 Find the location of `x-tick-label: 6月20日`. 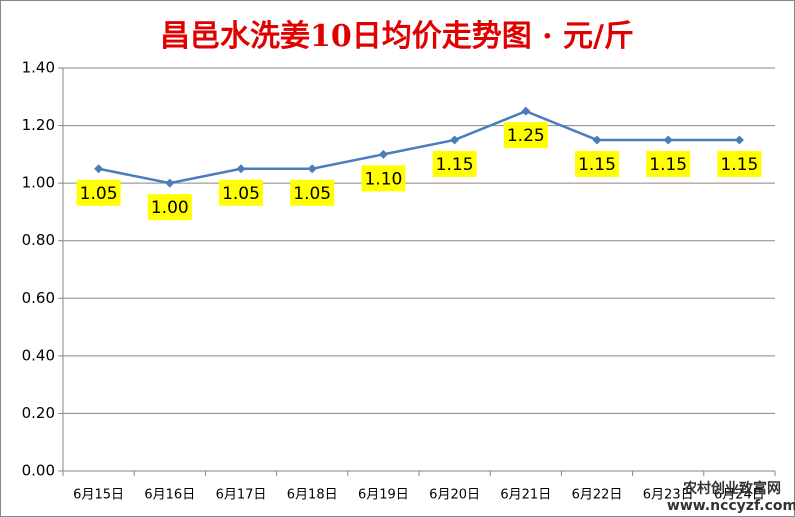

x-tick-label: 6月20日 is located at coordinates (454, 495).